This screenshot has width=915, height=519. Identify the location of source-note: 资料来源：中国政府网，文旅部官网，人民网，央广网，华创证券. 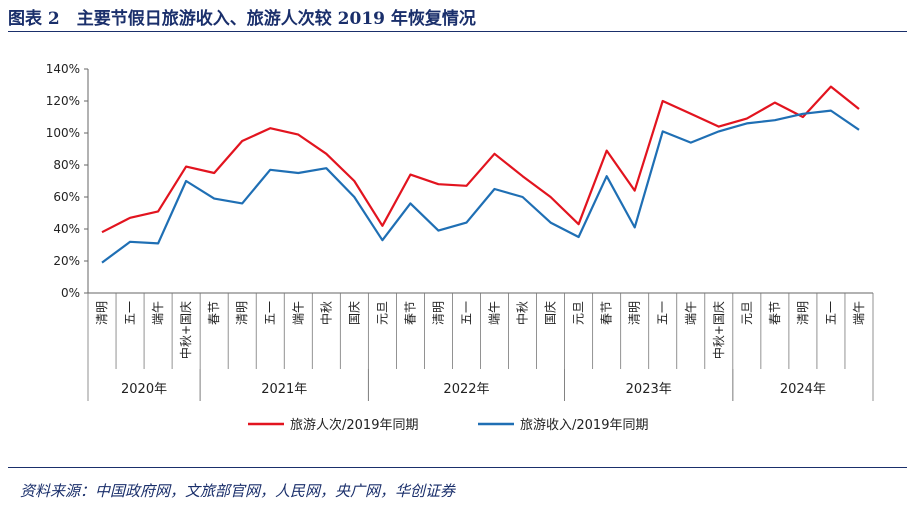
(238, 491).